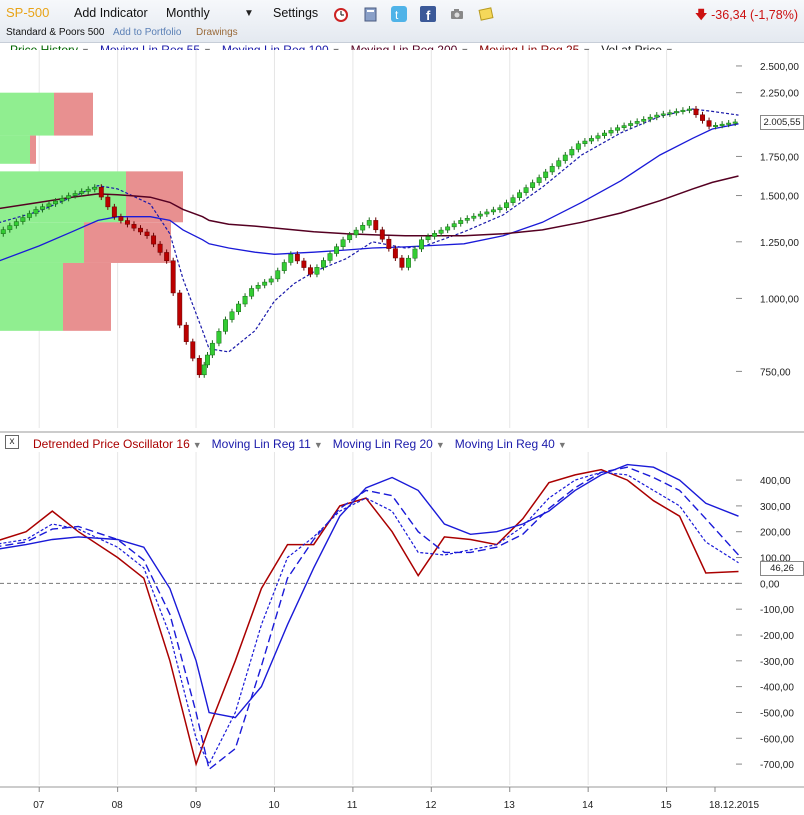 This screenshot has width=804, height=815. What do you see at coordinates (775, 507) in the screenshot?
I see `osc-axis-label: 300,00` at bounding box center [775, 507].